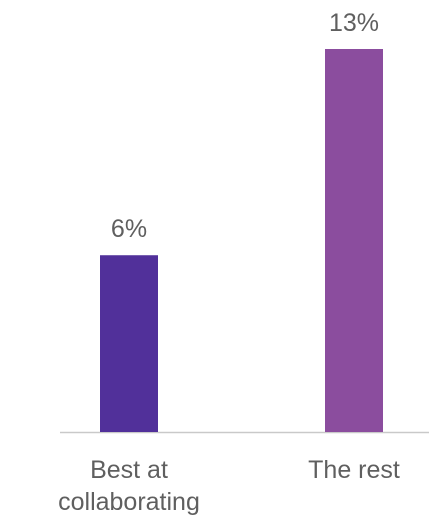 This screenshot has height=518, width=429. What do you see at coordinates (354, 23) in the screenshot?
I see `value-label-1: 13%` at bounding box center [354, 23].